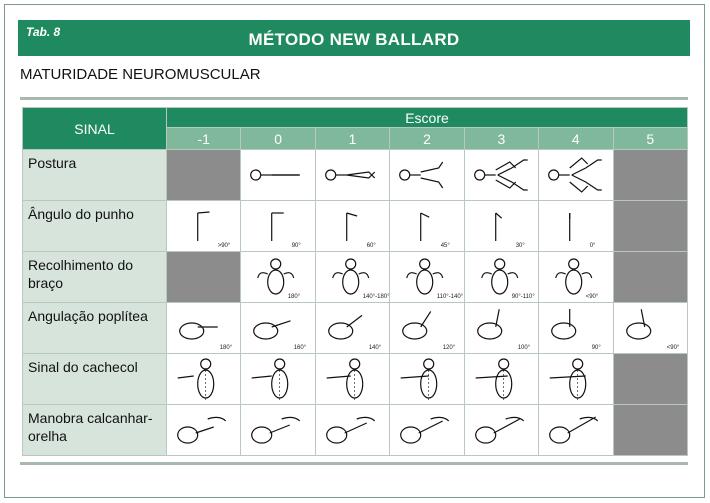 The image size is (710, 503). What do you see at coordinates (520, 246) in the screenshot?
I see `angle-label: 30°` at bounding box center [520, 246].